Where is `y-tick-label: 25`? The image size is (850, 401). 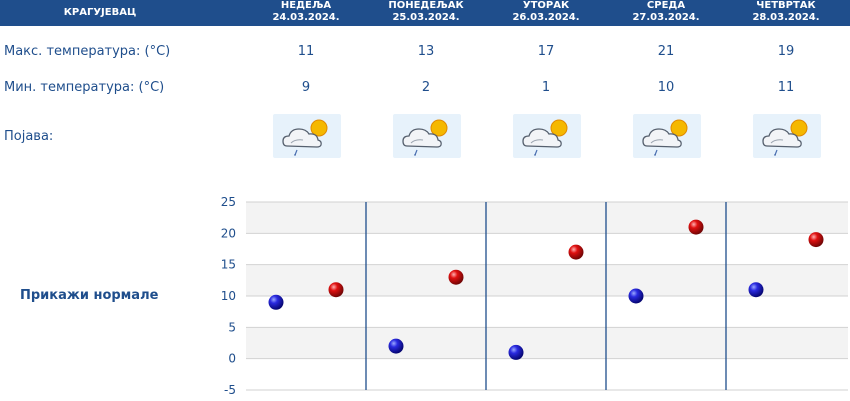 y-tick-label: 25 is located at coordinates (228, 202).